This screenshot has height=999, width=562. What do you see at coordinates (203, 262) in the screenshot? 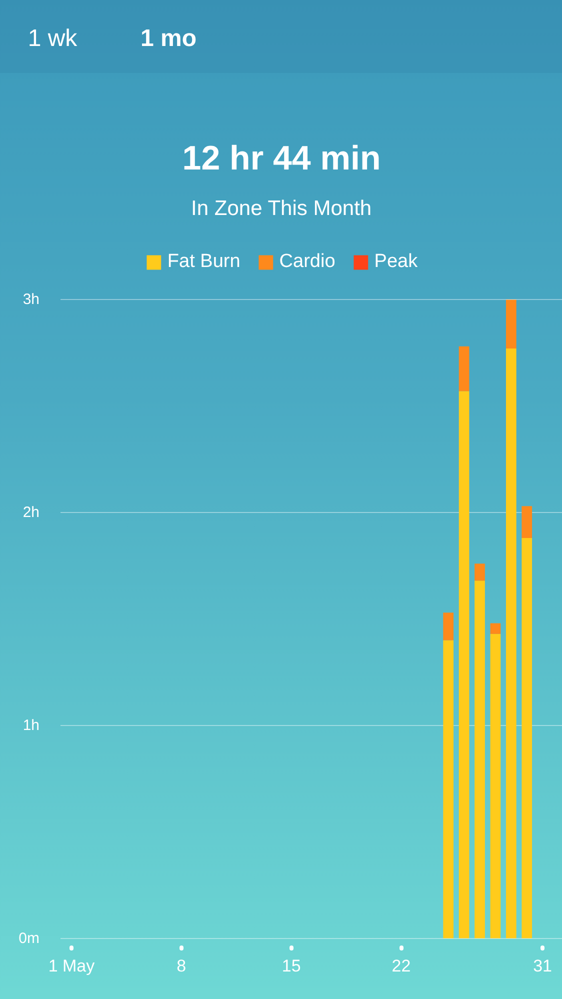
I see `legend-label: Fat Burn` at bounding box center [203, 262].